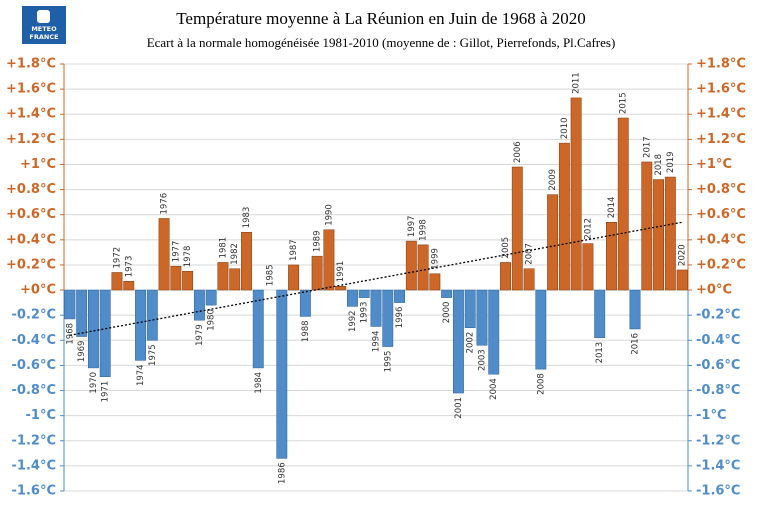 Image resolution: width=763 pixels, height=509 pixels. What do you see at coordinates (34, 340) in the screenshot?
I see `y-tick-label: -0.4°C` at bounding box center [34, 340].